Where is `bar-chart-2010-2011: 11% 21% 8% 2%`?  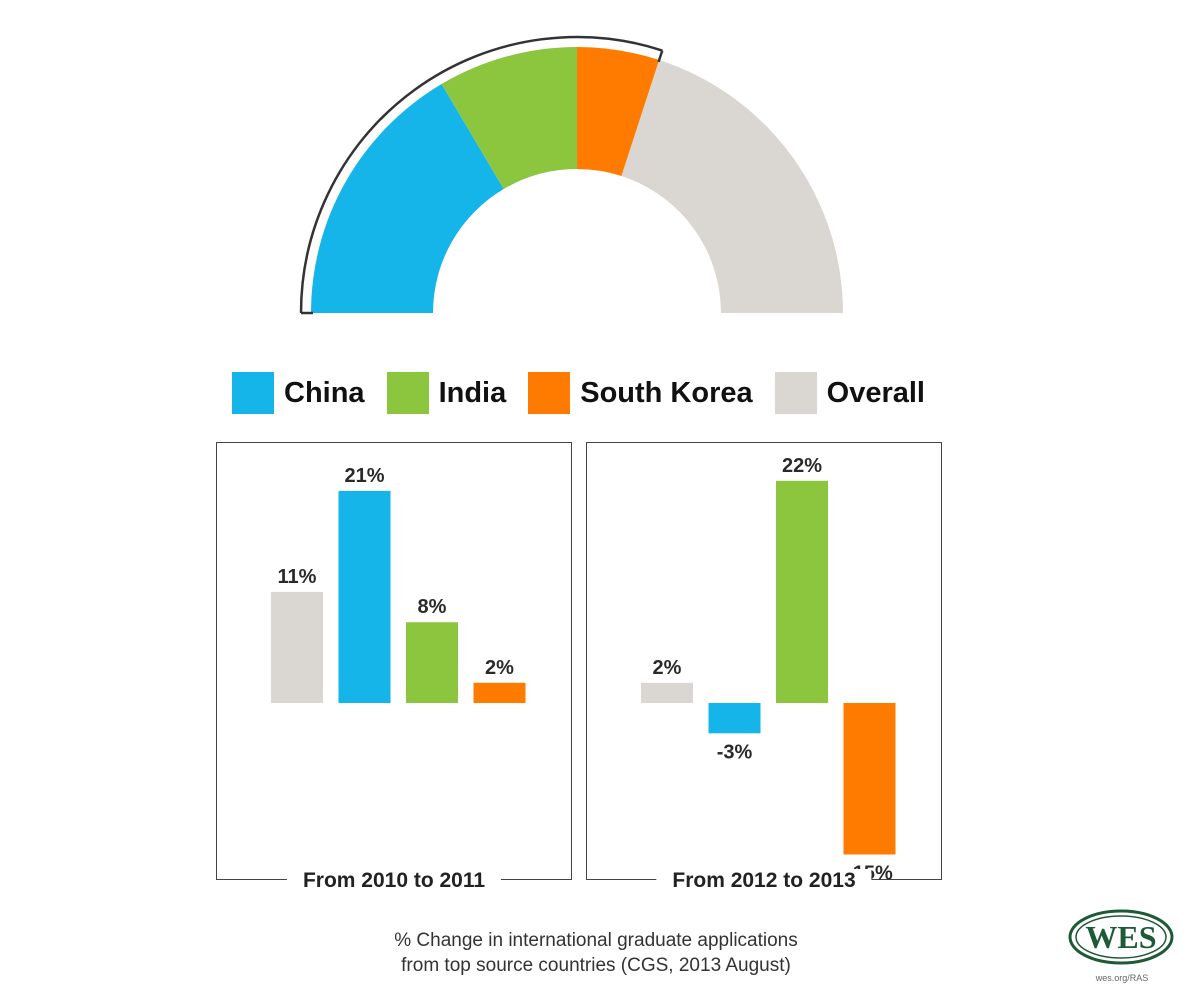
bar-chart-2010-2011: 11% 21% 8% 2% is located at coordinates (398, 584).